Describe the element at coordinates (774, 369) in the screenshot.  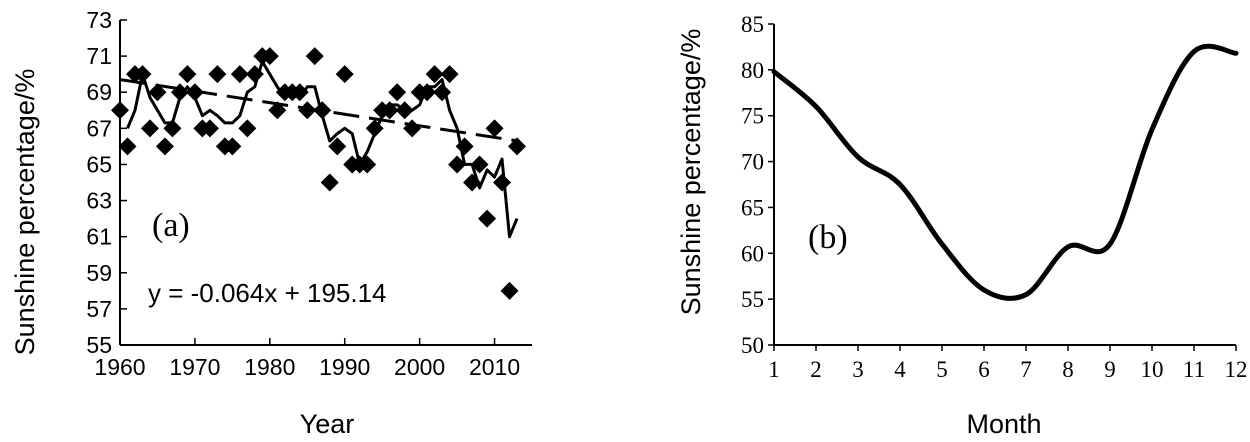
I see `panel-b-x-tick-label: 1` at that location.